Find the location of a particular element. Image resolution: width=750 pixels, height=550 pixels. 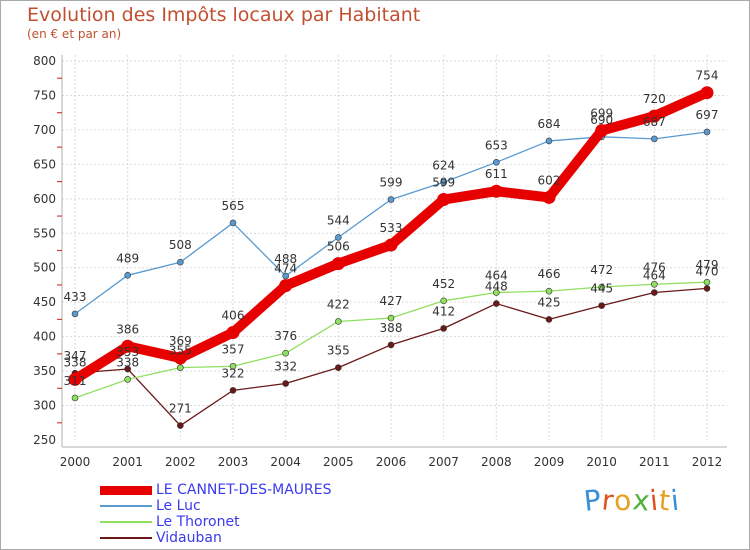

data-label-le-cannet-des-maures: 338 is located at coordinates (75, 362).